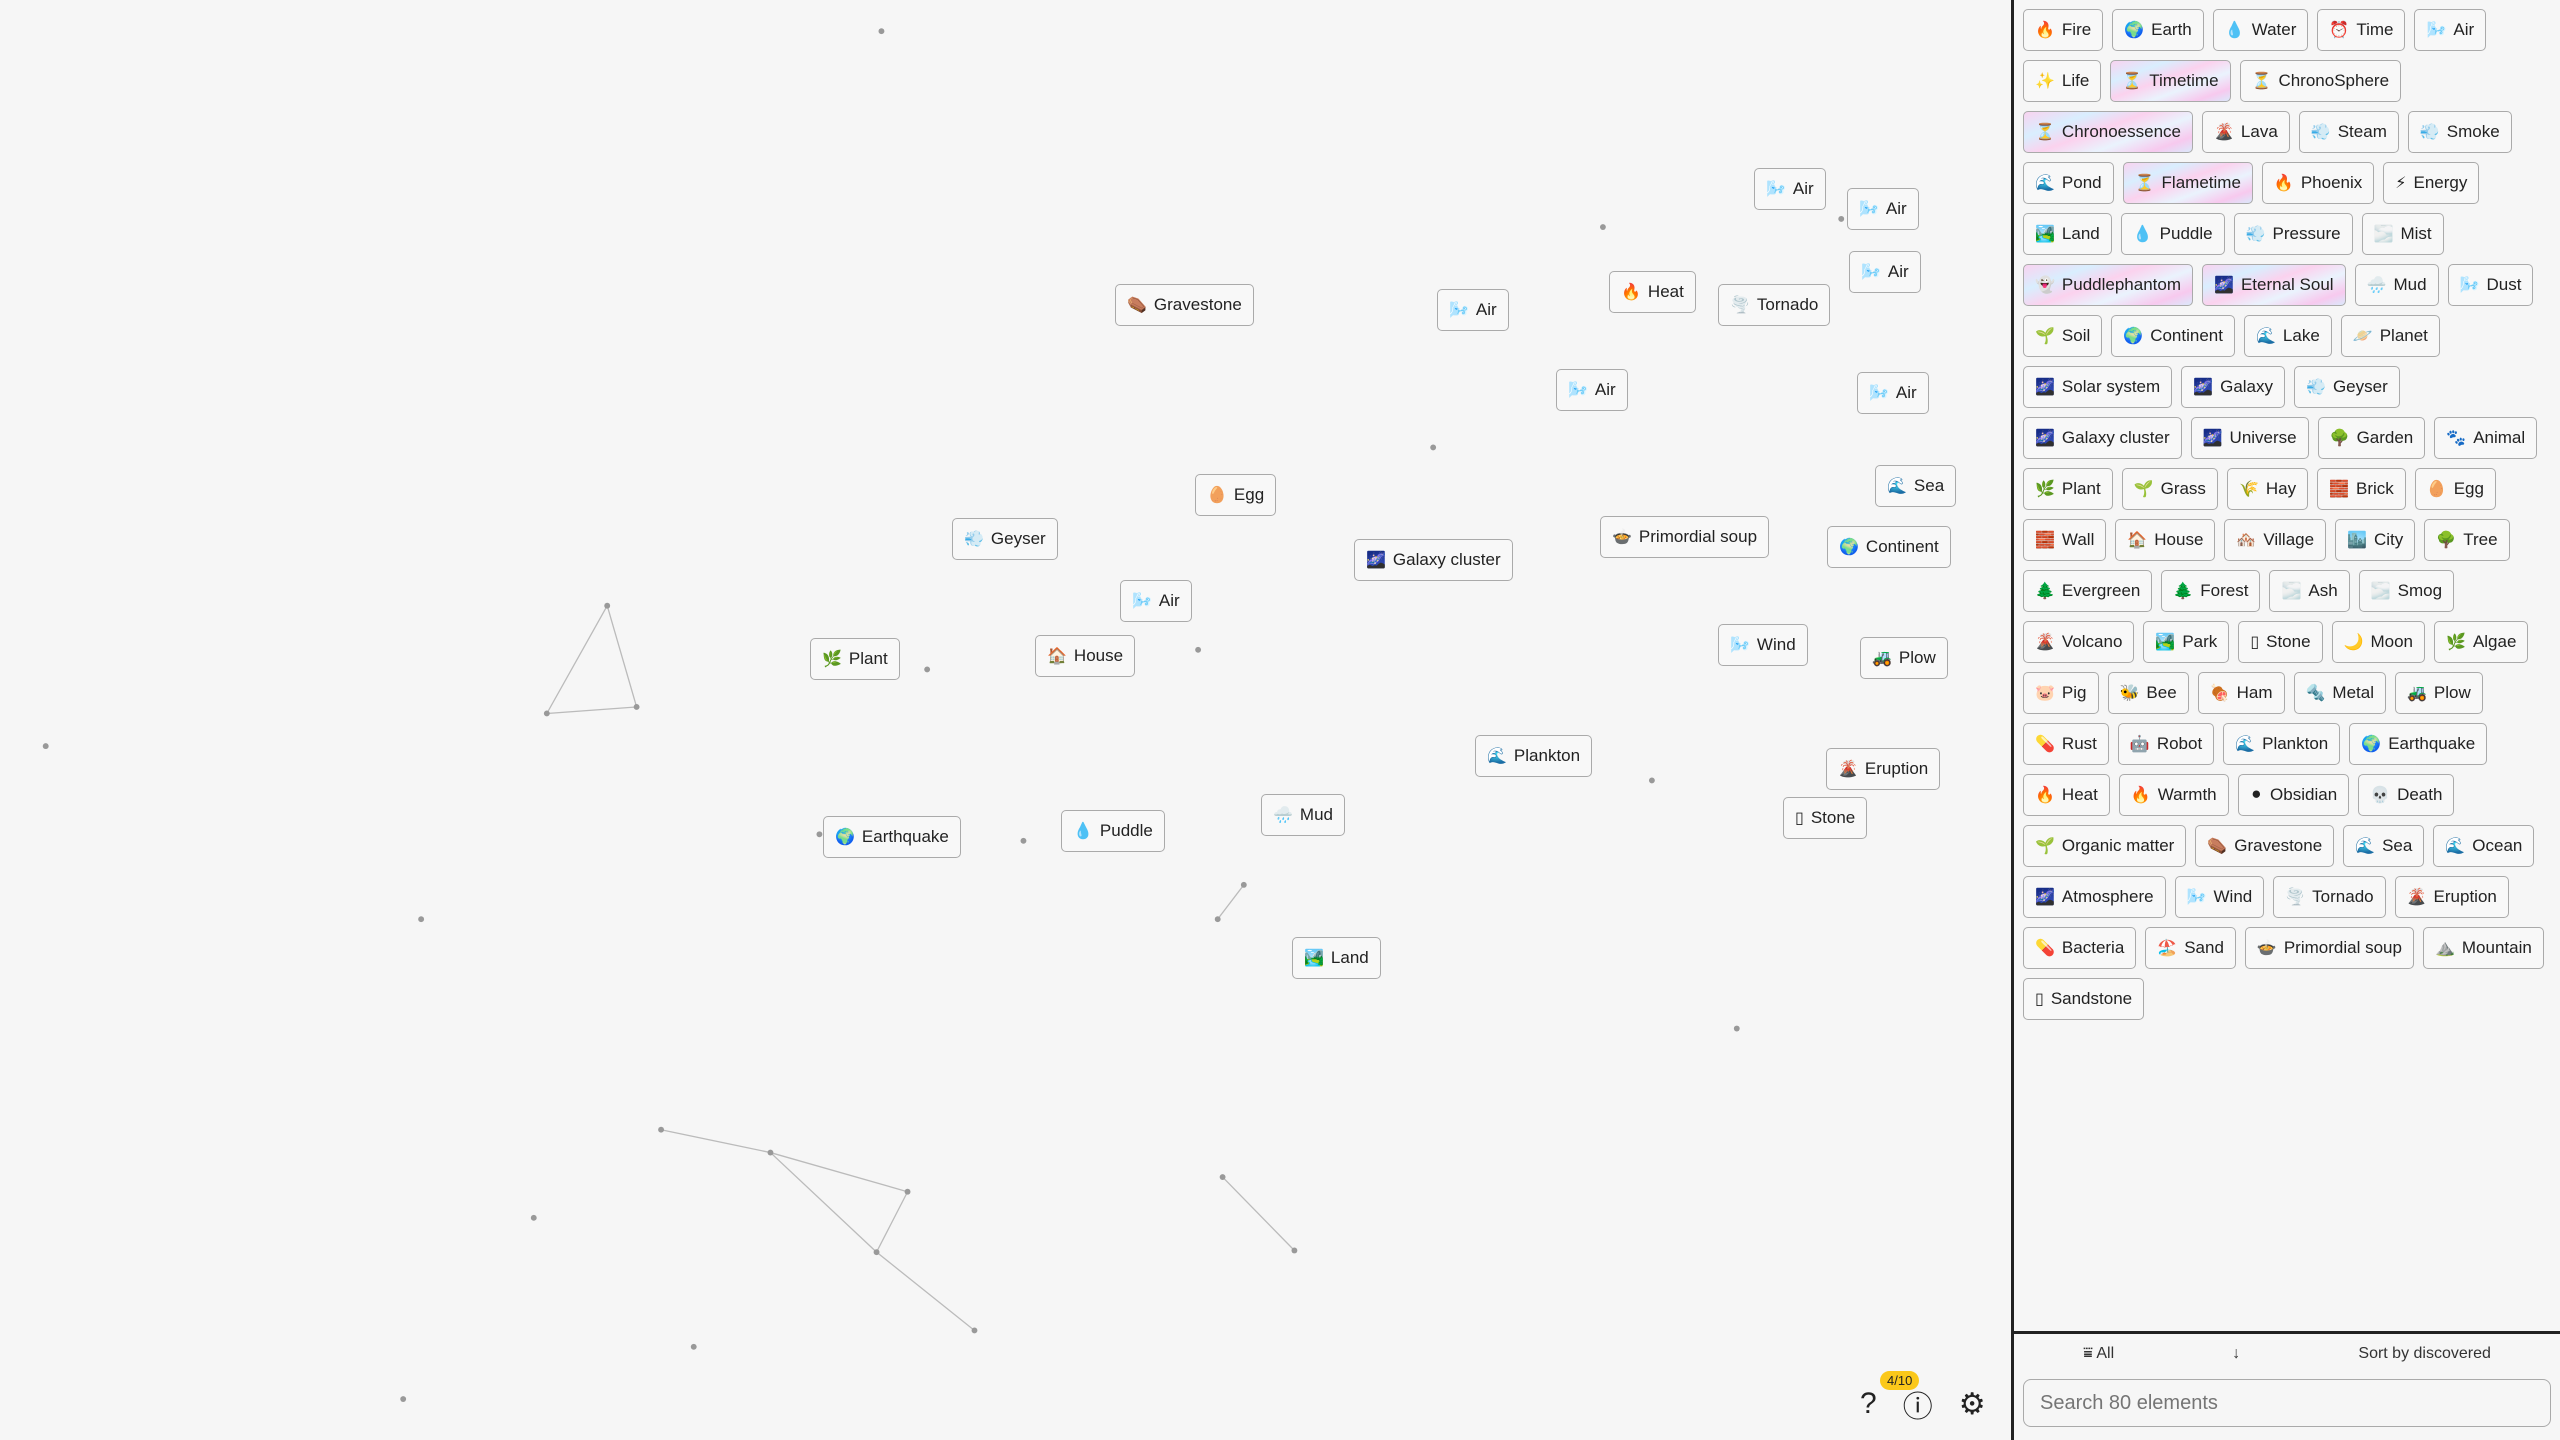  What do you see at coordinates (2190, 948) in the screenshot?
I see `sidebar-element-sand: 🏖️ Sand` at bounding box center [2190, 948].